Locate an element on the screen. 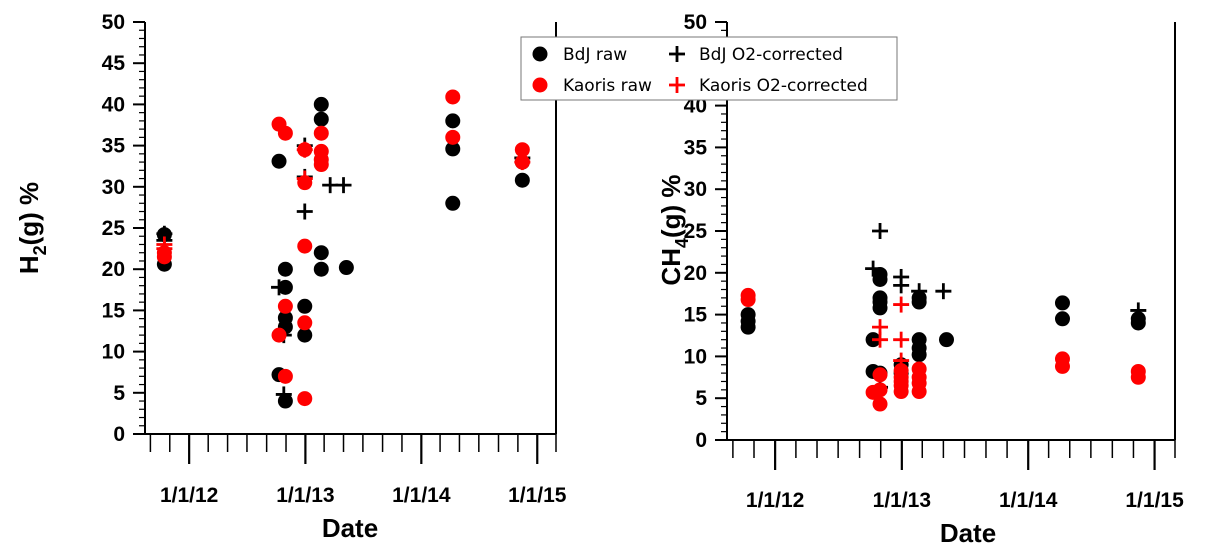 This screenshot has width=1225, height=547. legend-box is located at coordinates (709, 68).